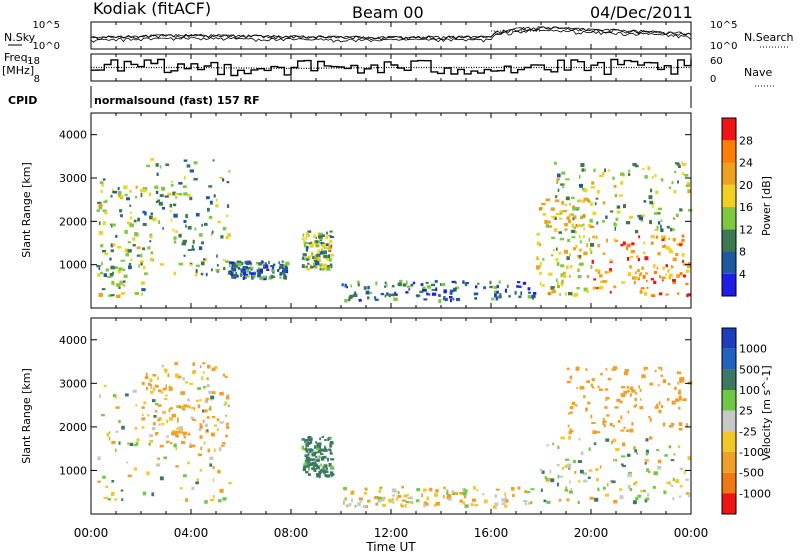 The width and height of the screenshot is (800, 554). I want to click on power-colorbar-label: Power [dB], so click(766, 206).